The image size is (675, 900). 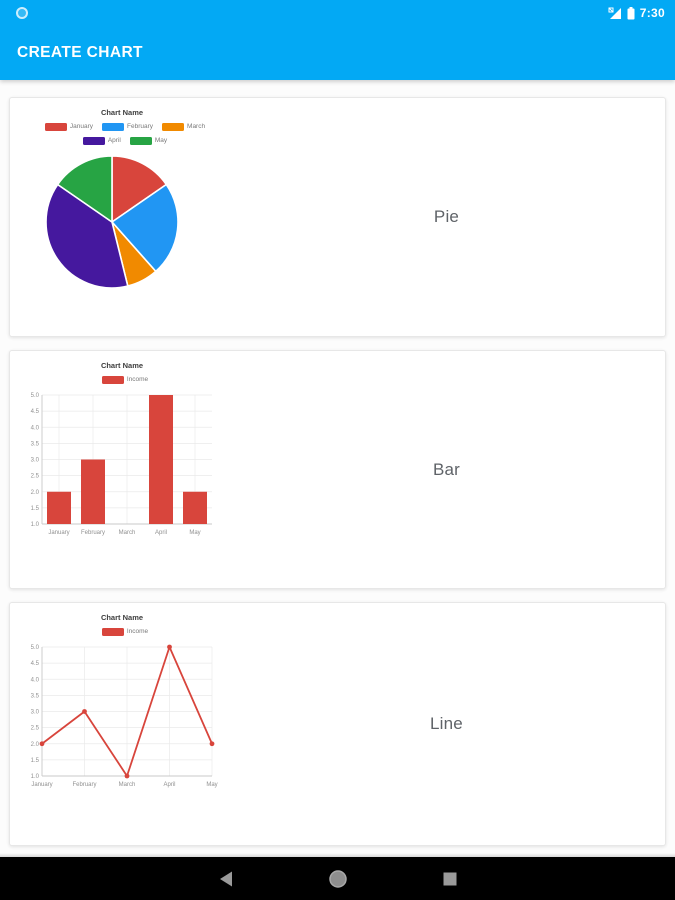 What do you see at coordinates (127, 776) in the screenshot?
I see `line-point-march` at bounding box center [127, 776].